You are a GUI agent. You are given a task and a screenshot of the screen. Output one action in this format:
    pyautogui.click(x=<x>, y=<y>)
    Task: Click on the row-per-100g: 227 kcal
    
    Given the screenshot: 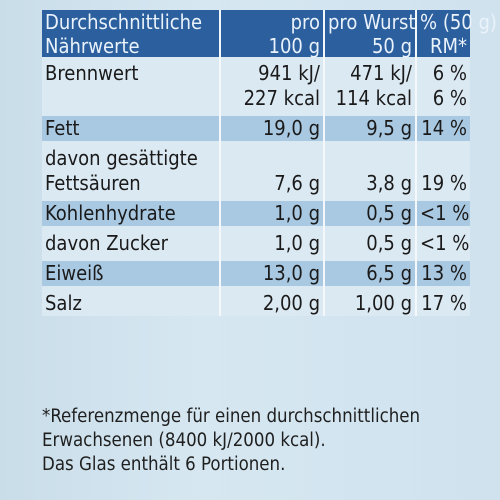 What is the action you would take?
    pyautogui.click(x=272, y=98)
    